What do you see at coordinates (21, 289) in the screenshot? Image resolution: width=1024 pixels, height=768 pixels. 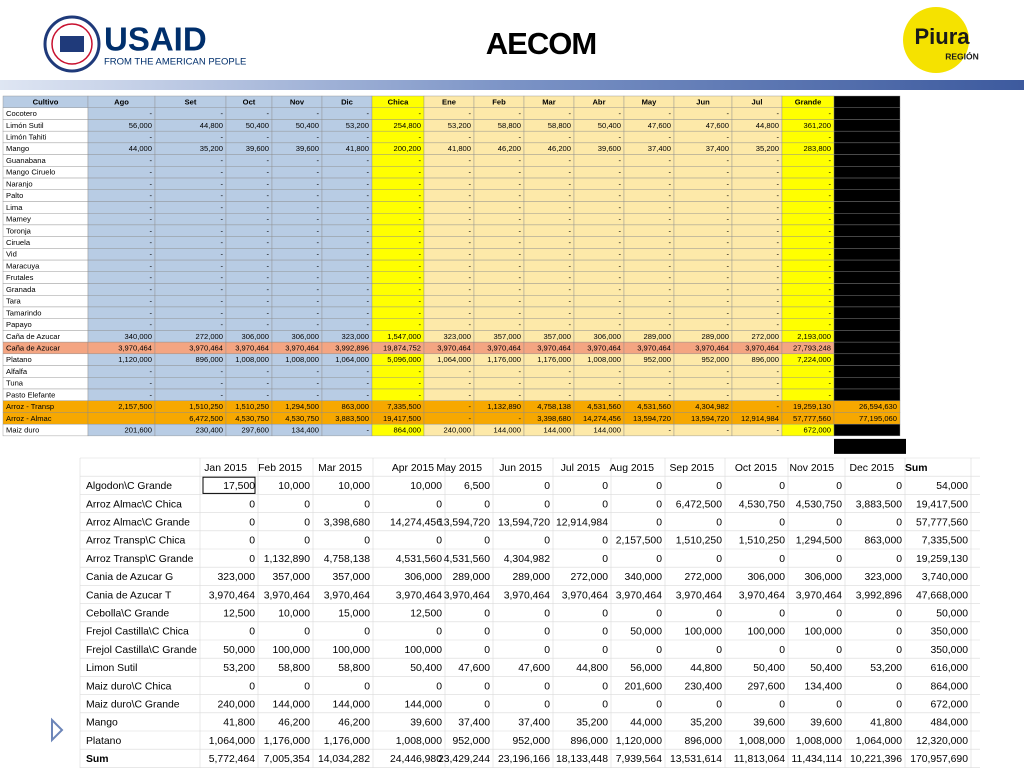 I see `cell-text: Granada` at bounding box center [21, 289].